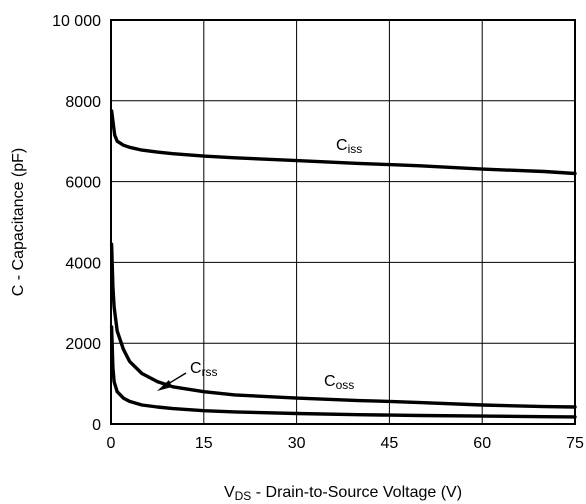  I want to click on x-tick-label: 75, so click(575, 443).